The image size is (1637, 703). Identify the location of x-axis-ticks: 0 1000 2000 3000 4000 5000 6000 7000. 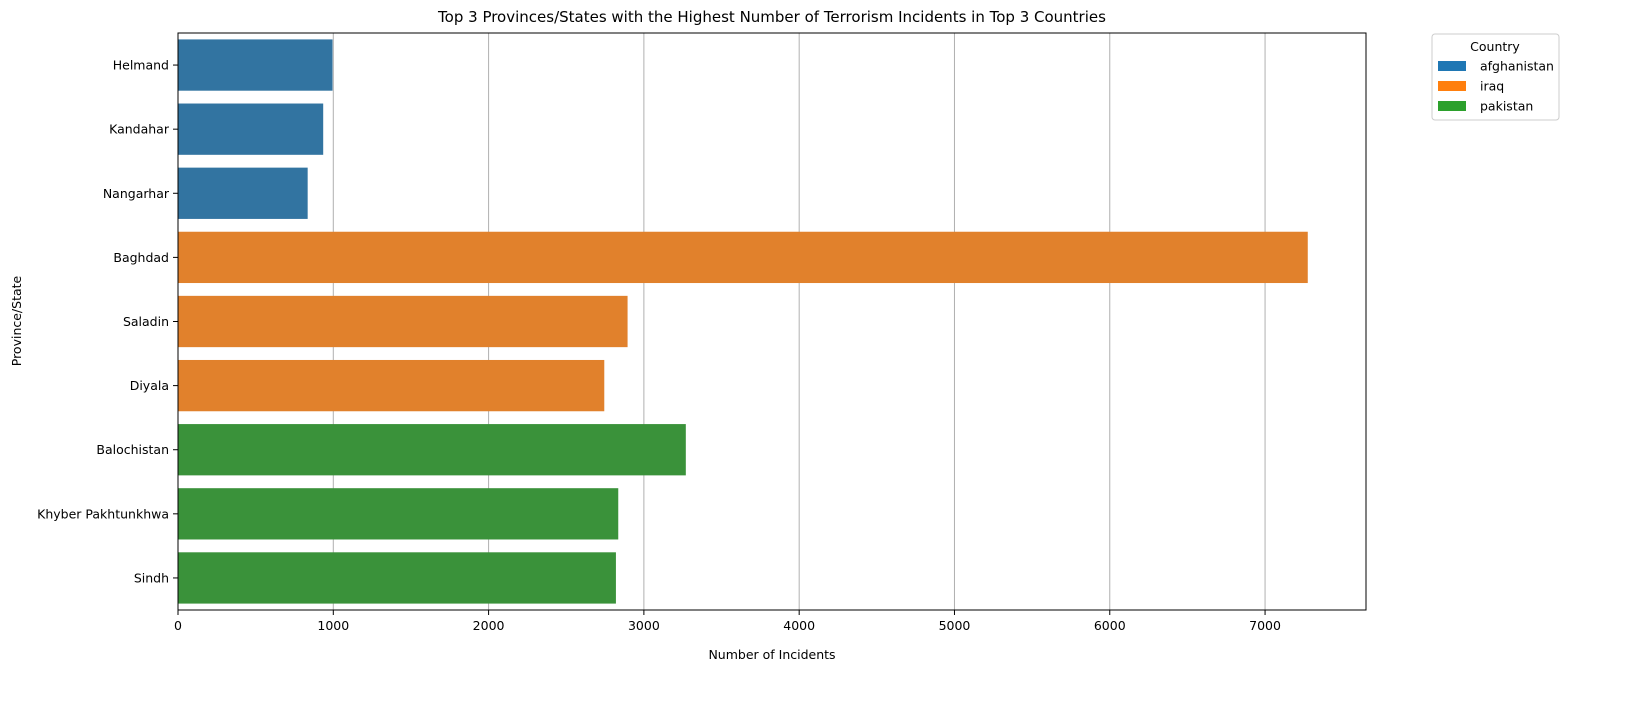
(727, 621).